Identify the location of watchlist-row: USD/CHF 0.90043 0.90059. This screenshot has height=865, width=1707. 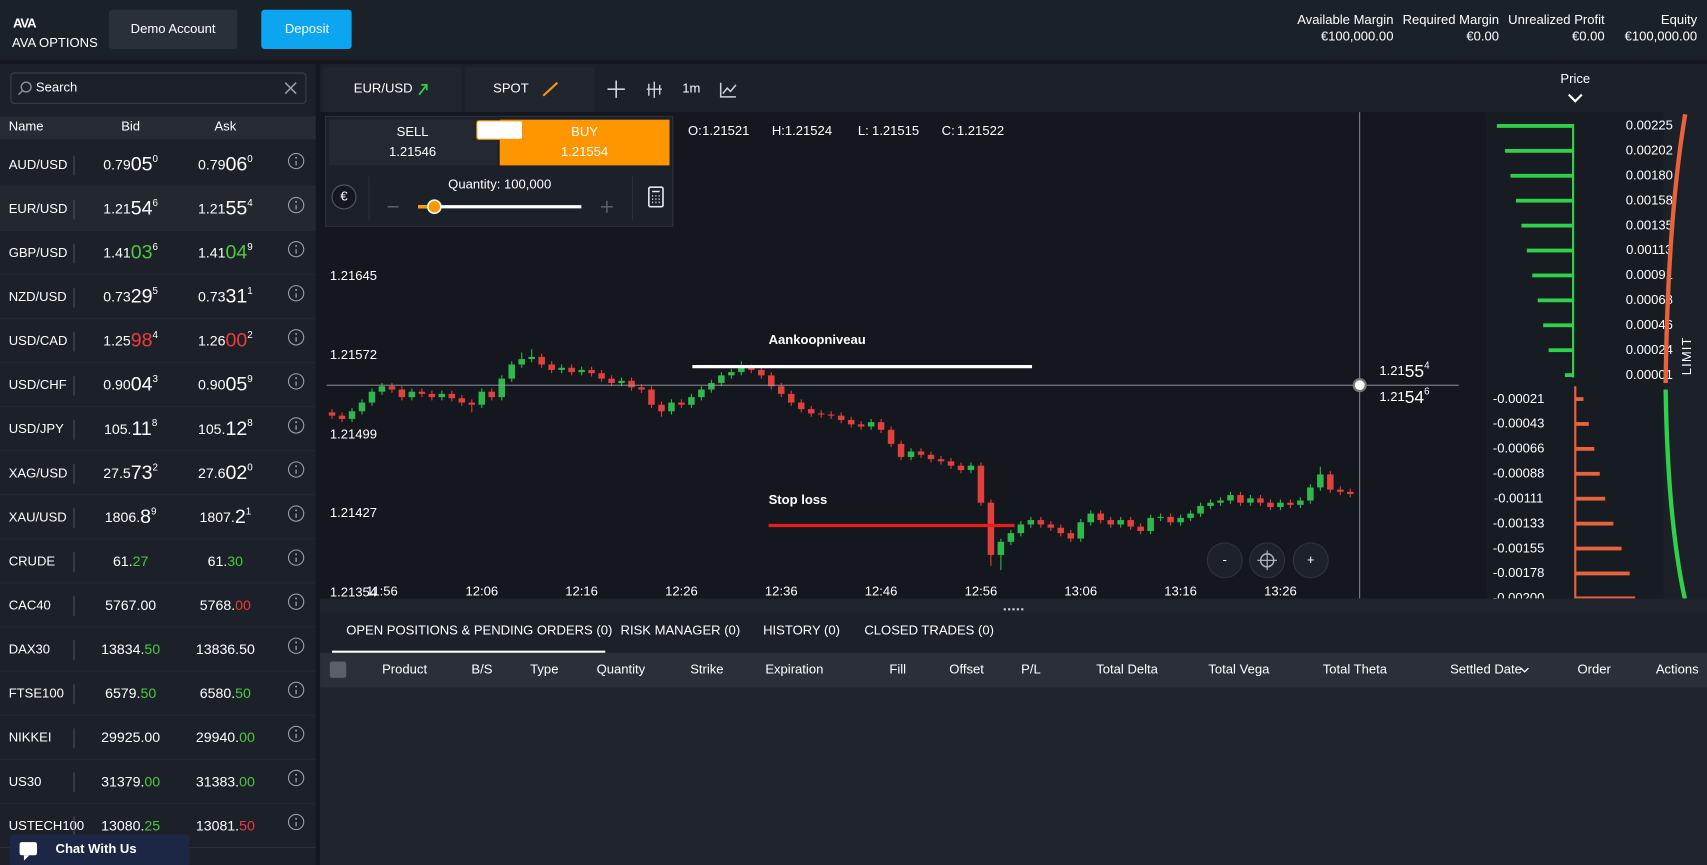
(158, 385).